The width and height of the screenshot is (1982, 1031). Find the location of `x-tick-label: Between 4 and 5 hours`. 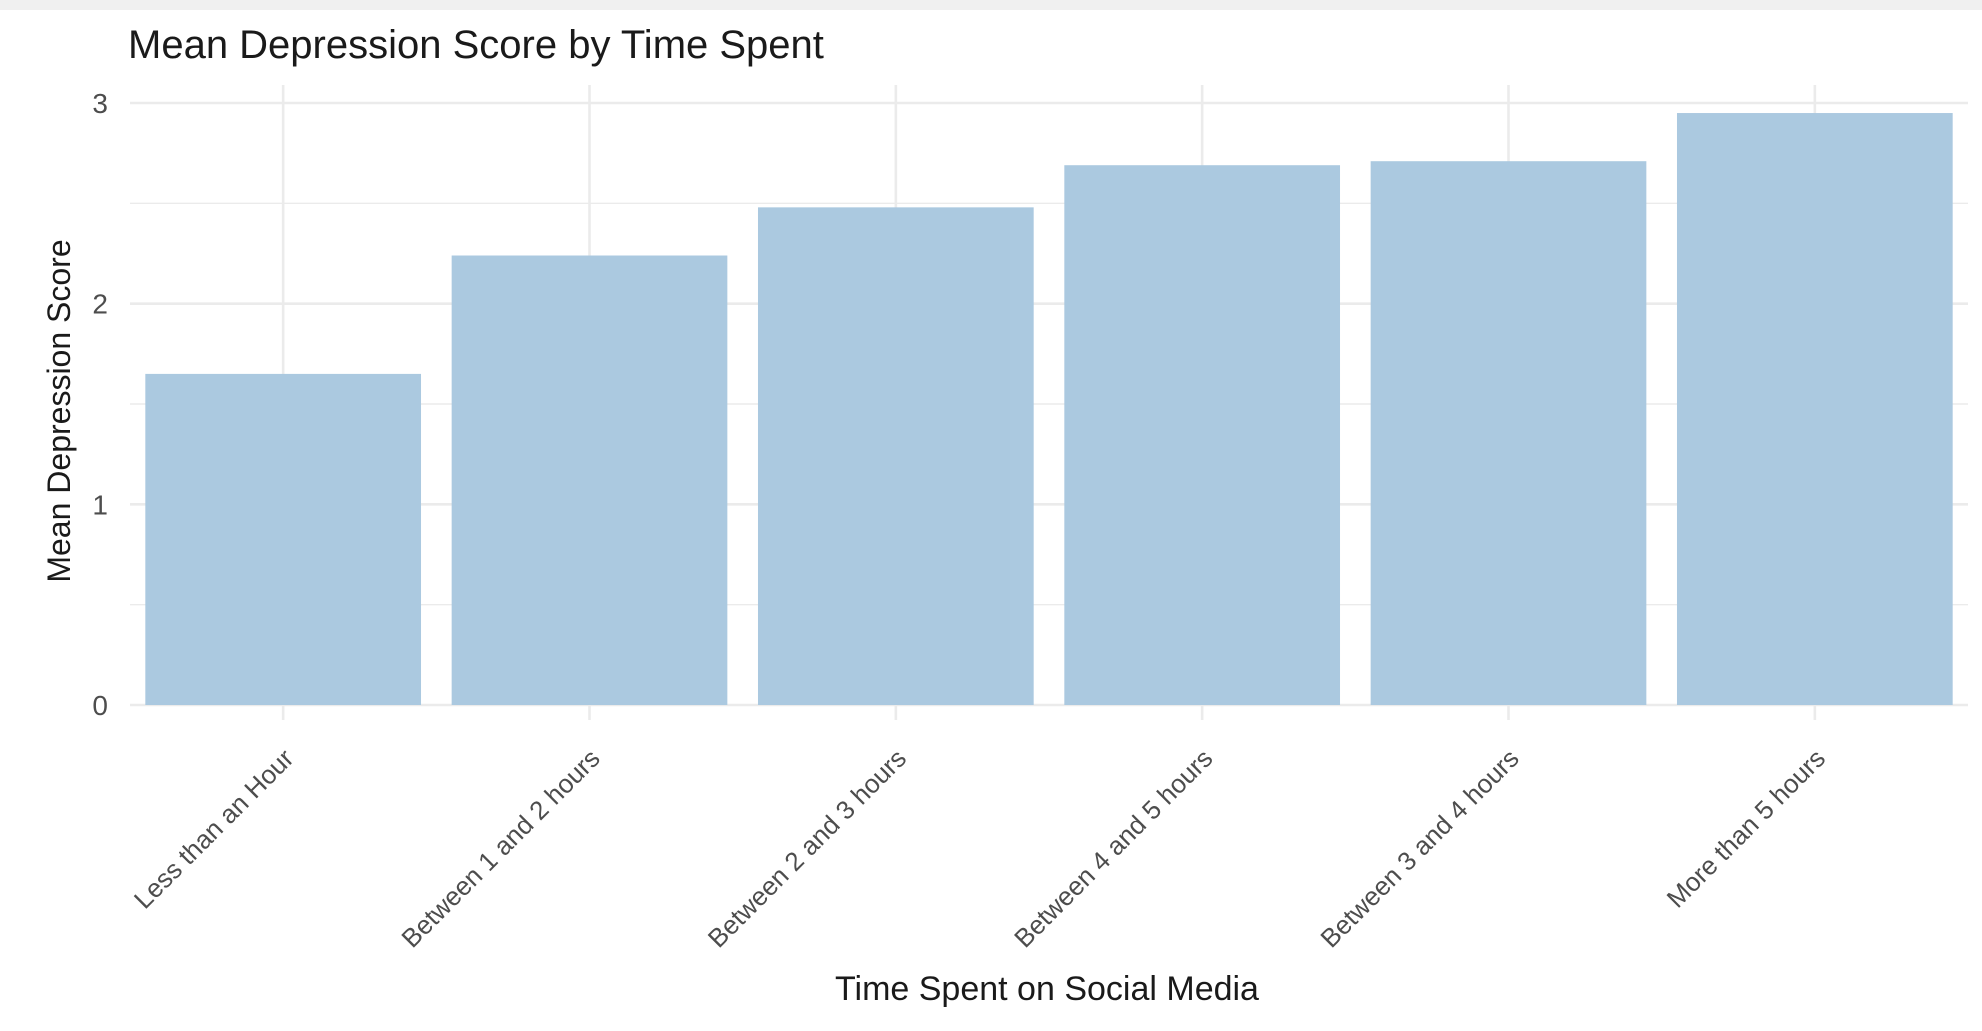

x-tick-label: Between 4 and 5 hours is located at coordinates (1113, 848).